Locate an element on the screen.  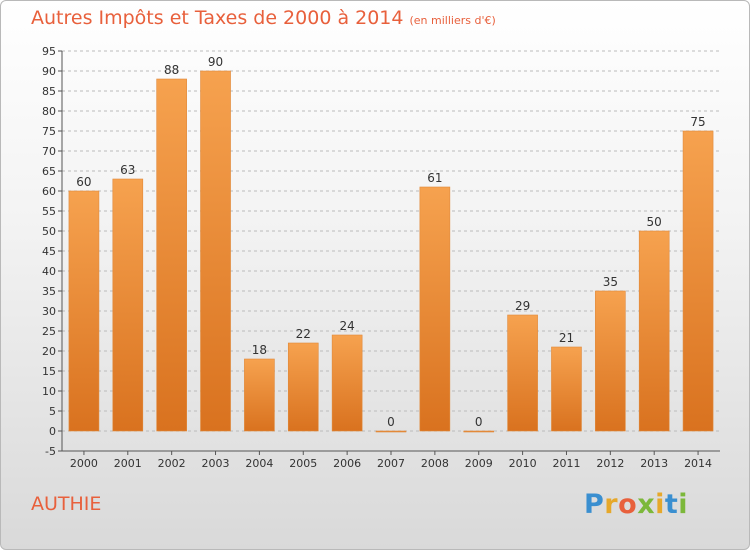
place-name: AUTHIE is located at coordinates (66, 504).